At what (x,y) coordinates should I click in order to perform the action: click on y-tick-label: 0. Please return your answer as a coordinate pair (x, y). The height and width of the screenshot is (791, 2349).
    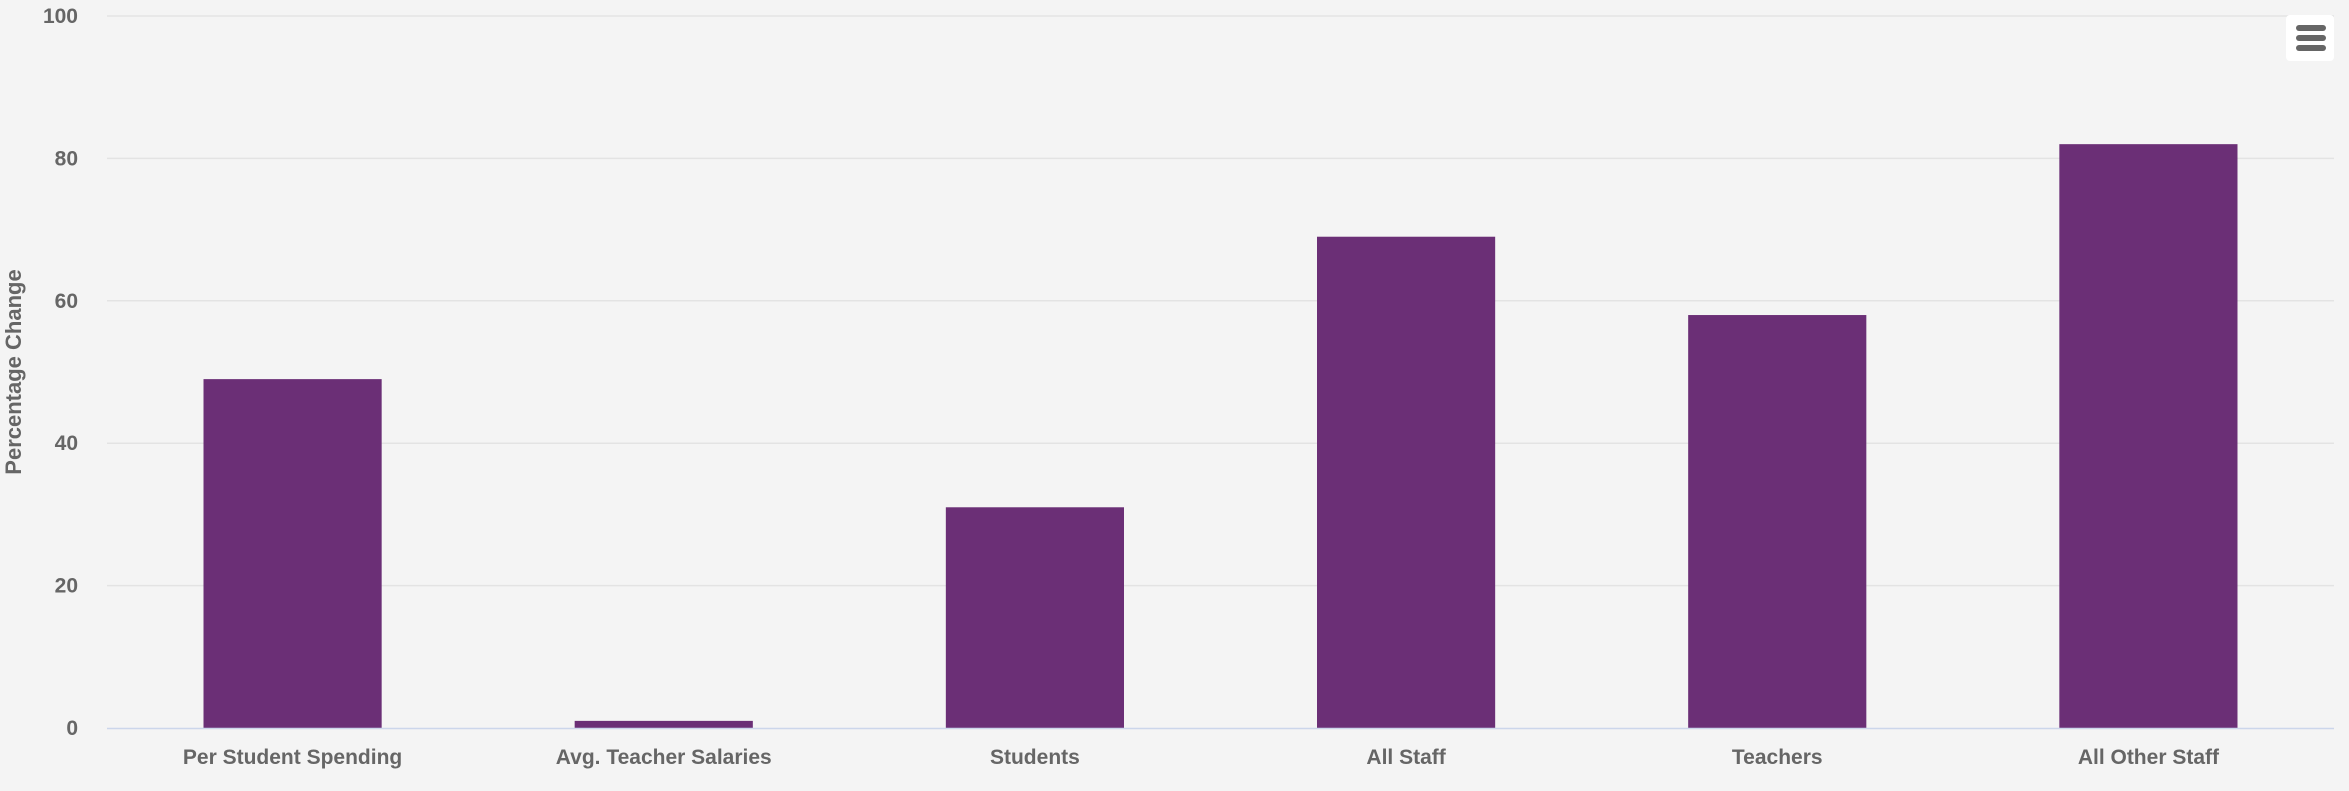
    Looking at the image, I should click on (72, 728).